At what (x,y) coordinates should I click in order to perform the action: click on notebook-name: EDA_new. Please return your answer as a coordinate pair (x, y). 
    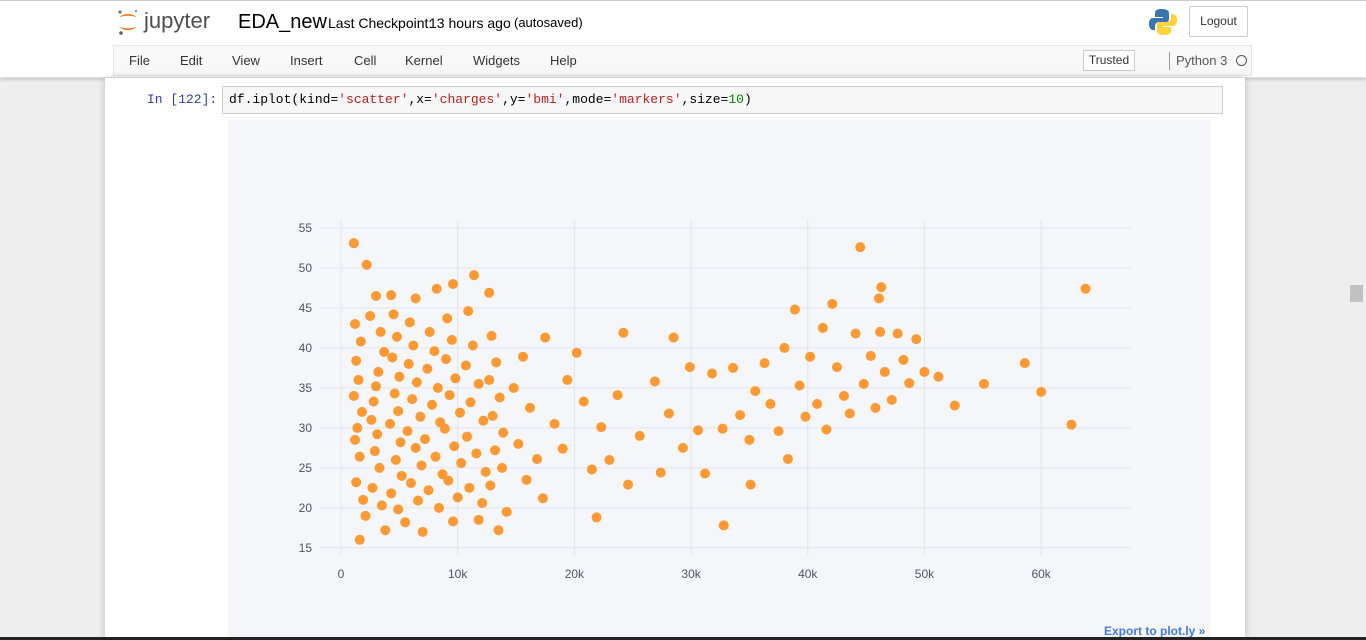
    Looking at the image, I should click on (282, 22).